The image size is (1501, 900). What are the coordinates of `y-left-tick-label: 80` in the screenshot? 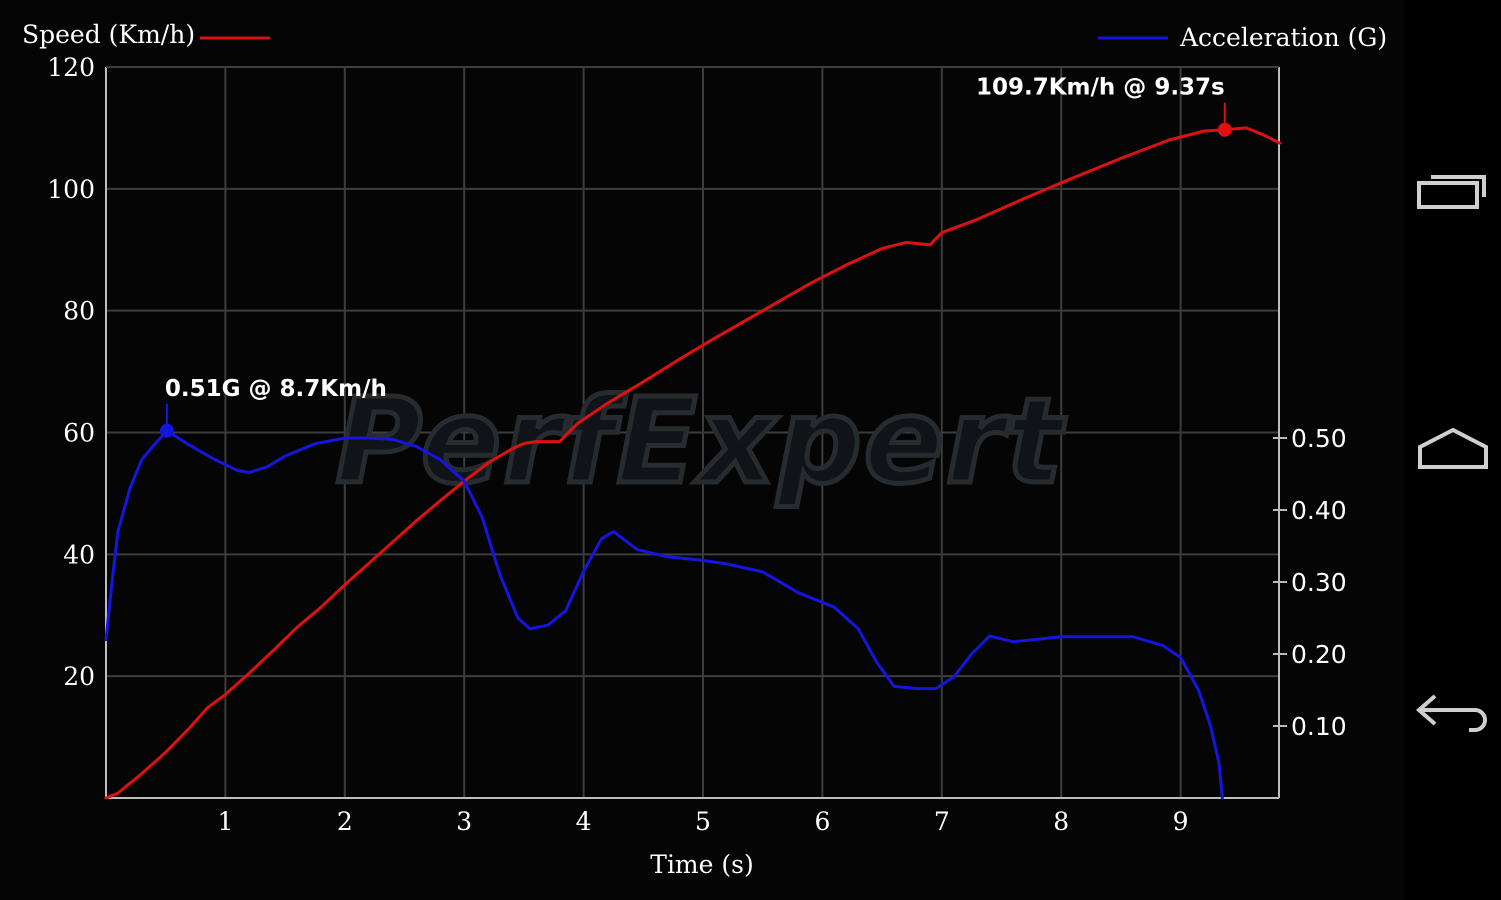 It's located at (79, 311).